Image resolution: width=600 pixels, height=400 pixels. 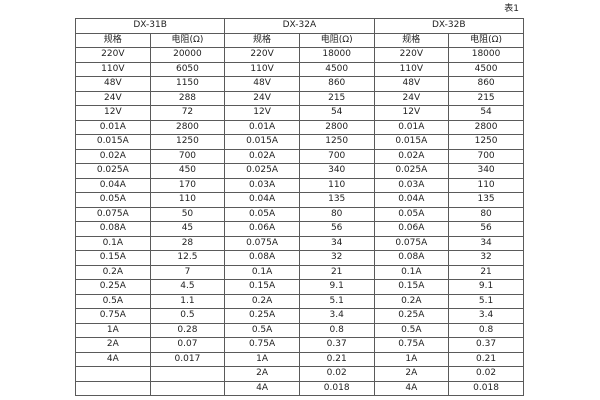 I want to click on table-row: 0.01A 2800 0.01A 2800 0.01A 2800, so click(x=299, y=127).